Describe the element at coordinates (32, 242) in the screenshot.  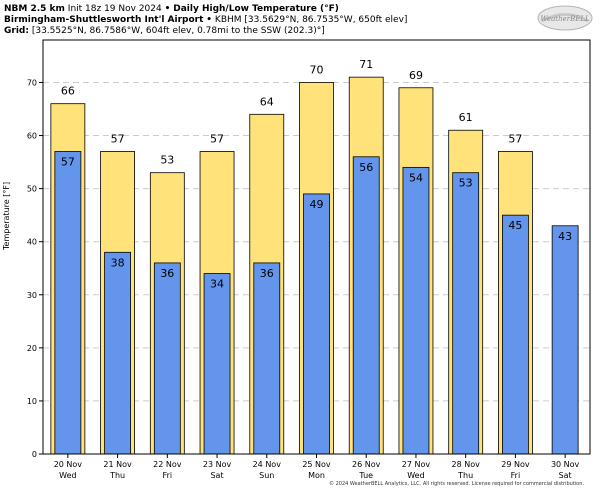
I see `y-tick-label: 40` at that location.